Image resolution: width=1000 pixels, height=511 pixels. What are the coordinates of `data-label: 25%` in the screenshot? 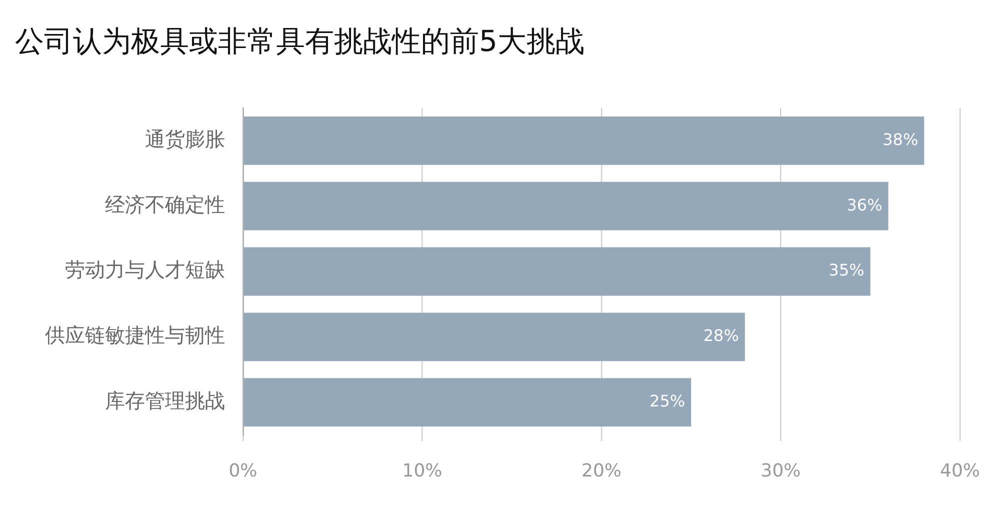 It's located at (668, 400).